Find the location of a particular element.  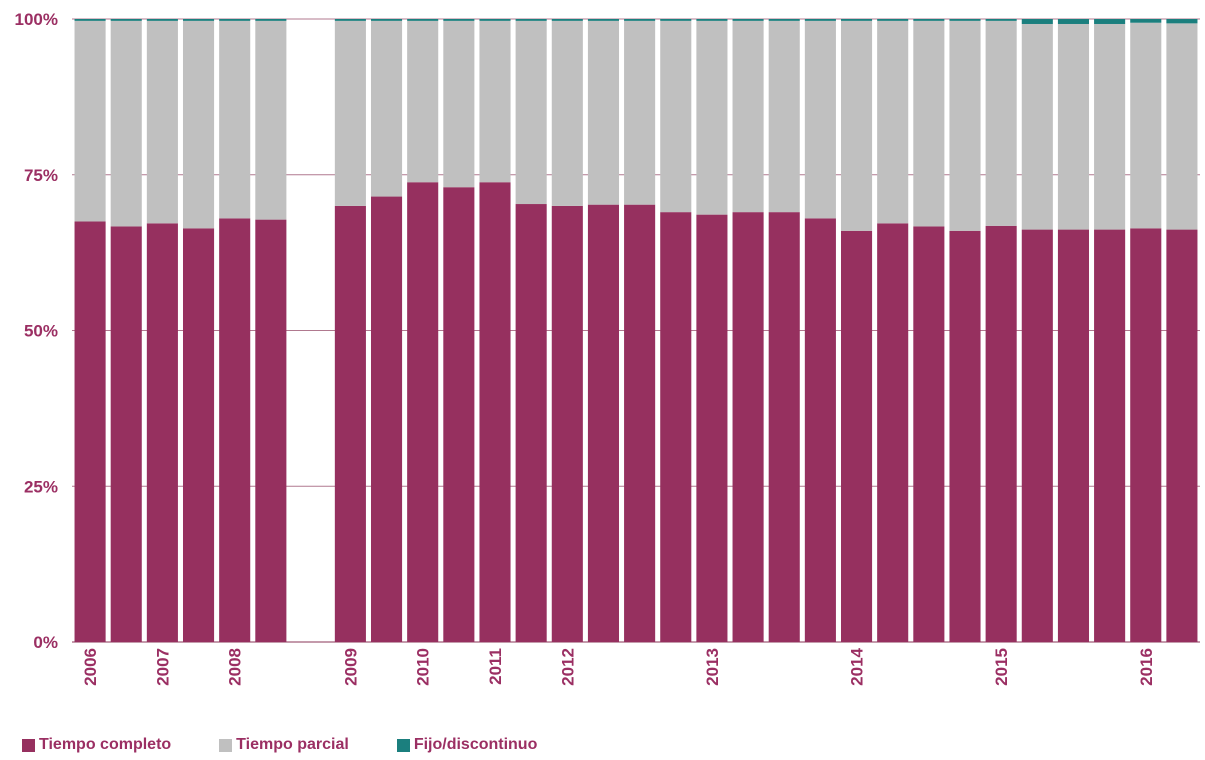

x-tick-label: 2013 is located at coordinates (712, 667).